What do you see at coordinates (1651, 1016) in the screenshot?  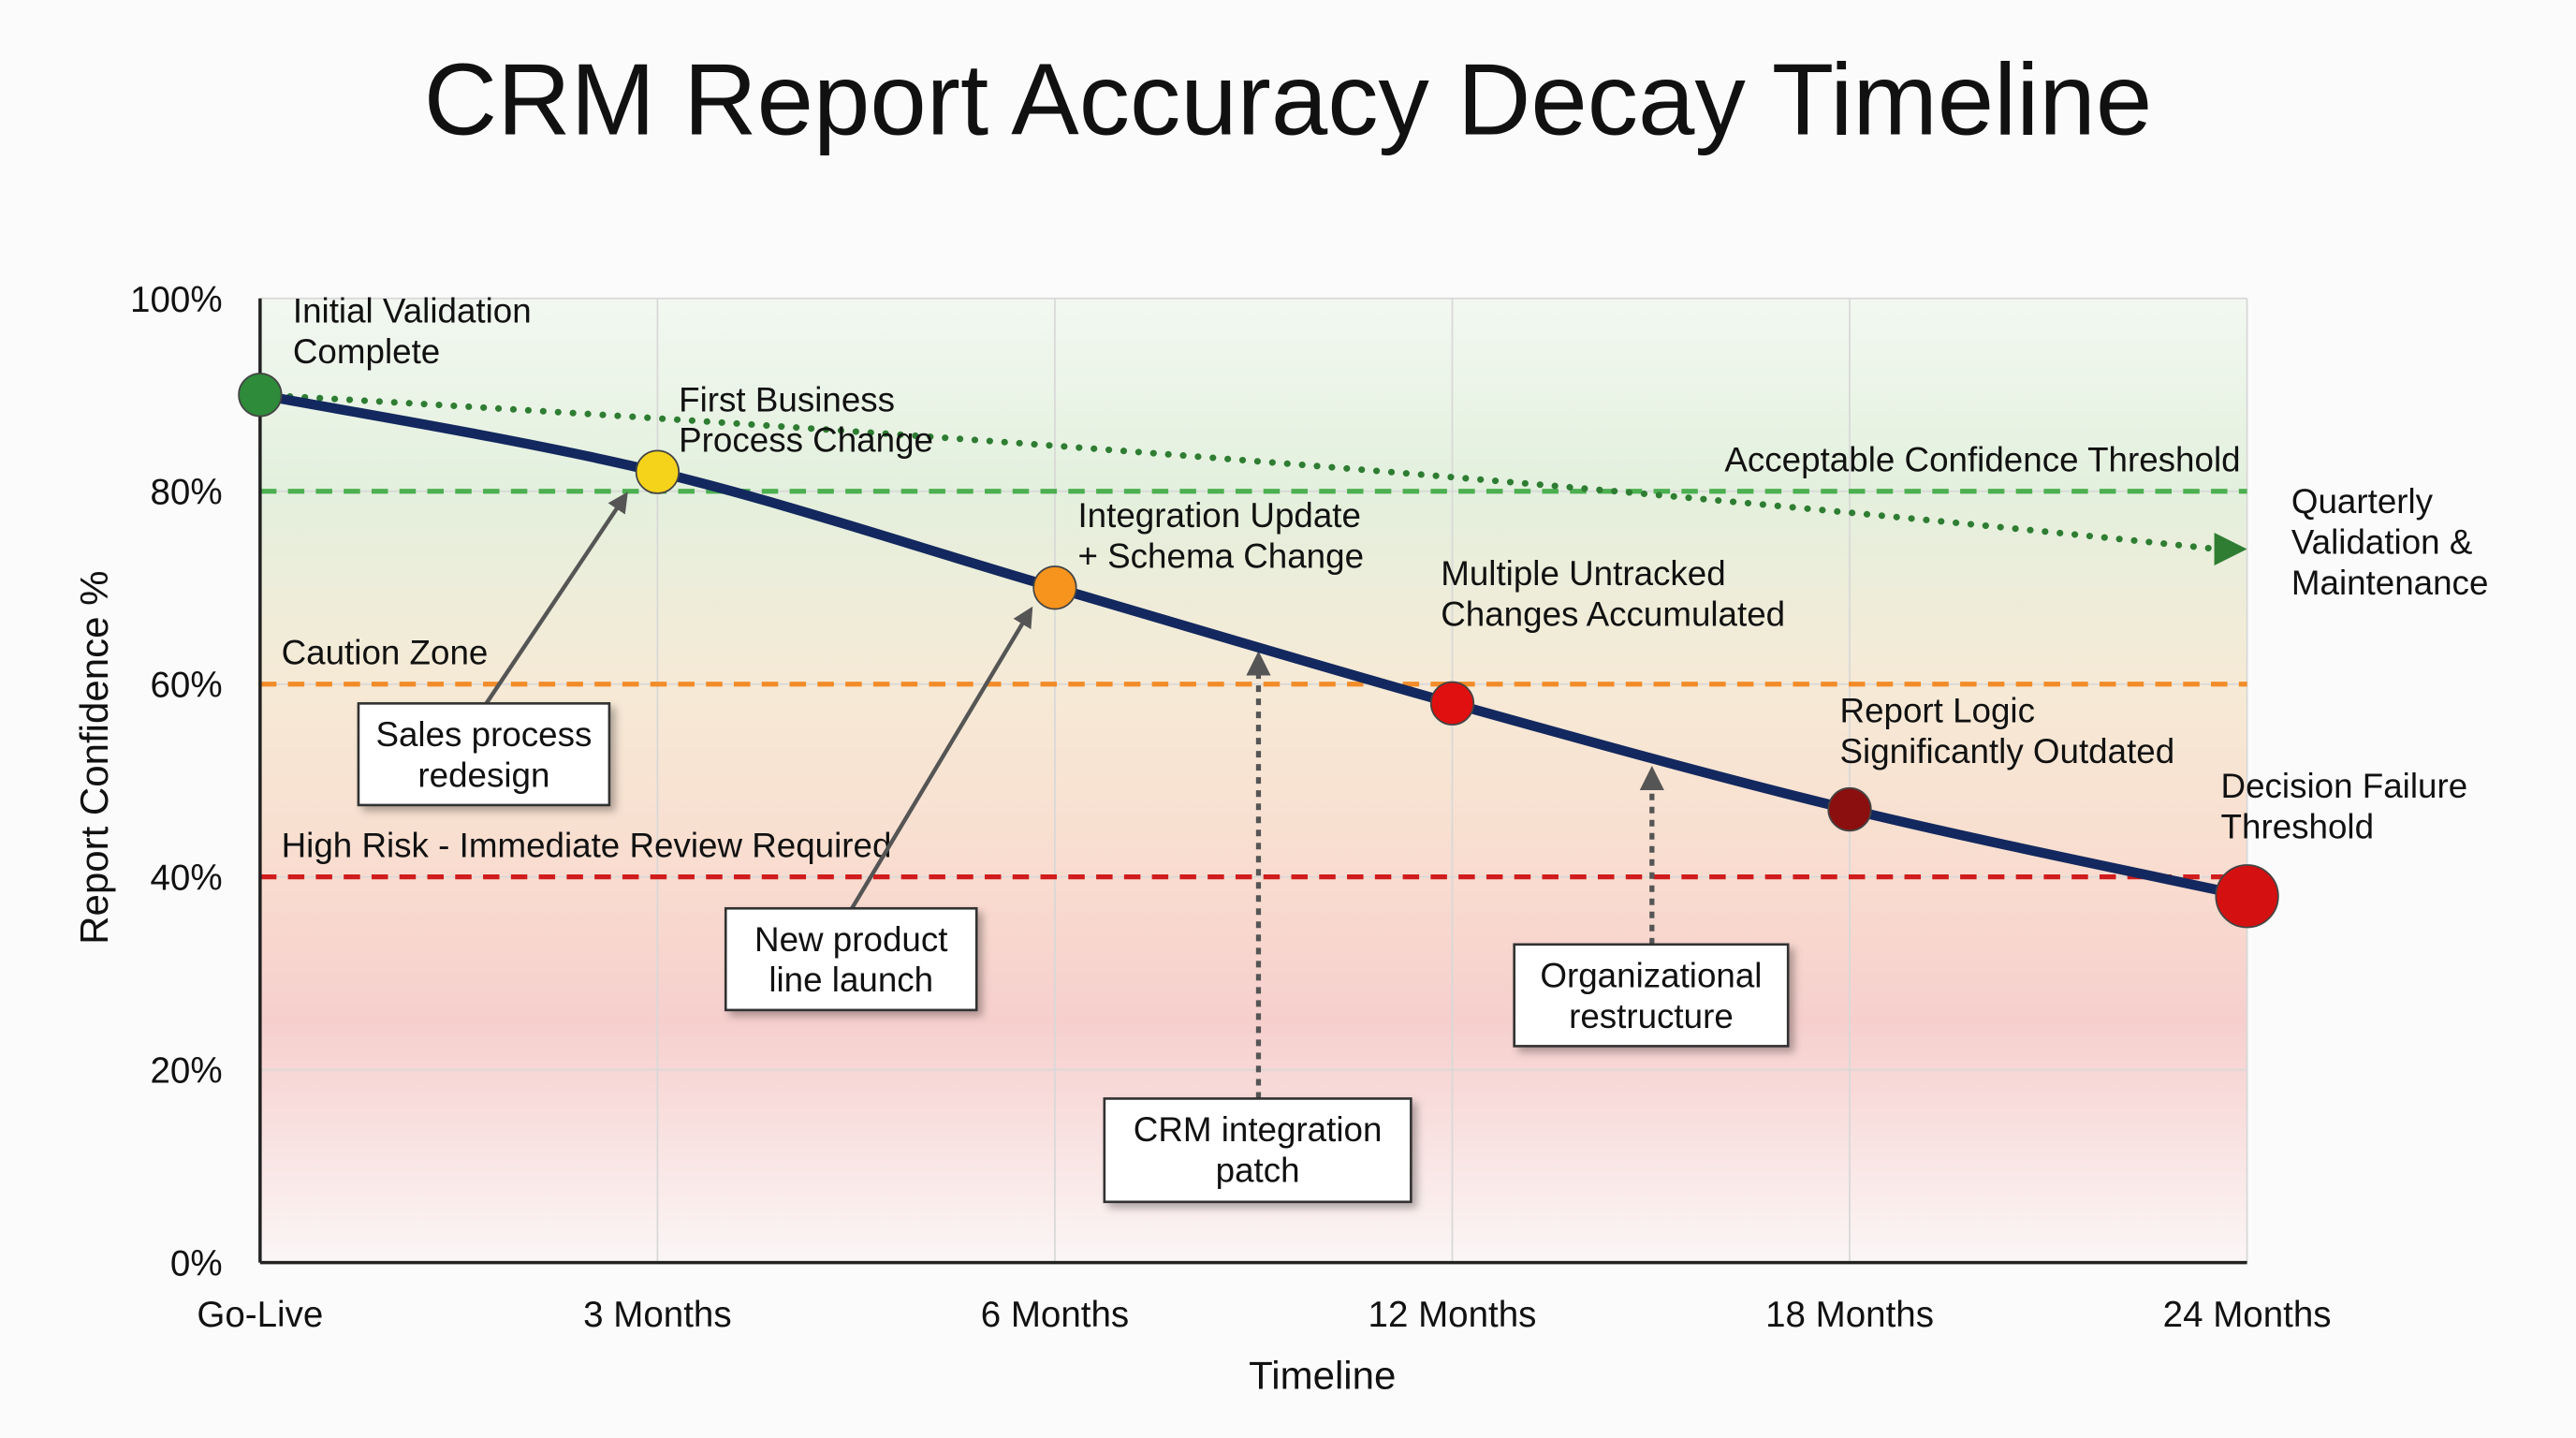 I see `annotation-text-line: restructure` at bounding box center [1651, 1016].